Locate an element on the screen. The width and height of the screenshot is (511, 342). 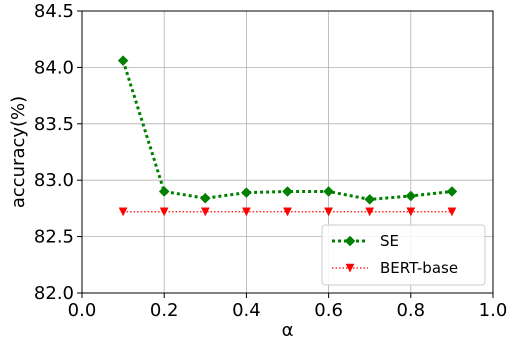
legend: SE BERT-base is located at coordinates (403, 255).